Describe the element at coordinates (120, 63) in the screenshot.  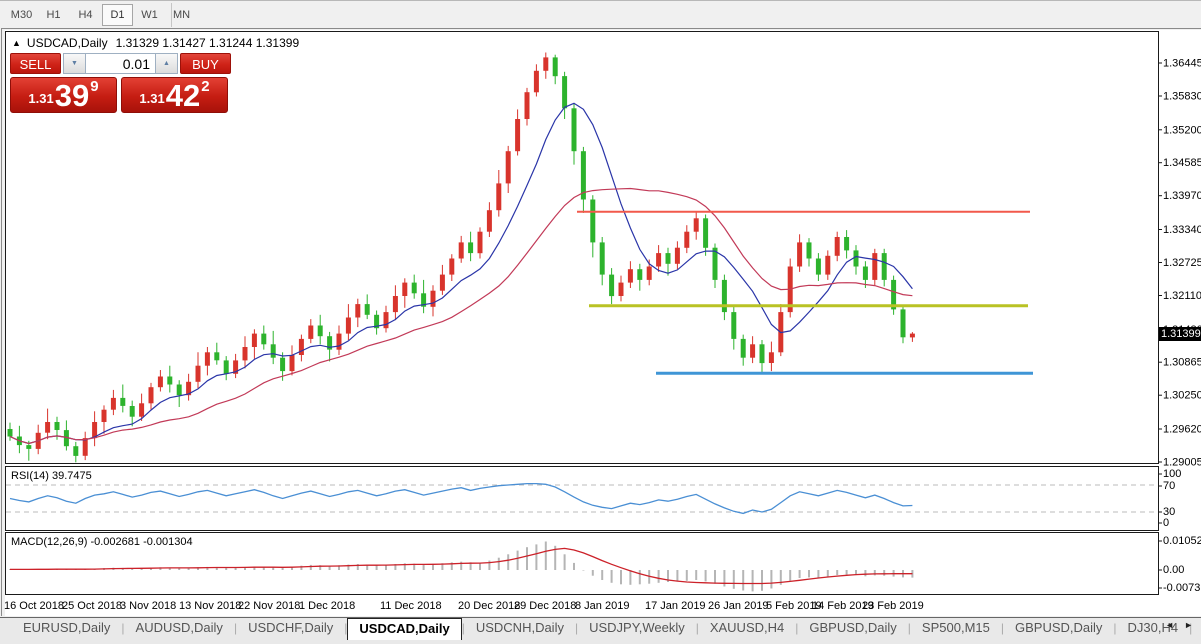
I see `lot-size-input` at that location.